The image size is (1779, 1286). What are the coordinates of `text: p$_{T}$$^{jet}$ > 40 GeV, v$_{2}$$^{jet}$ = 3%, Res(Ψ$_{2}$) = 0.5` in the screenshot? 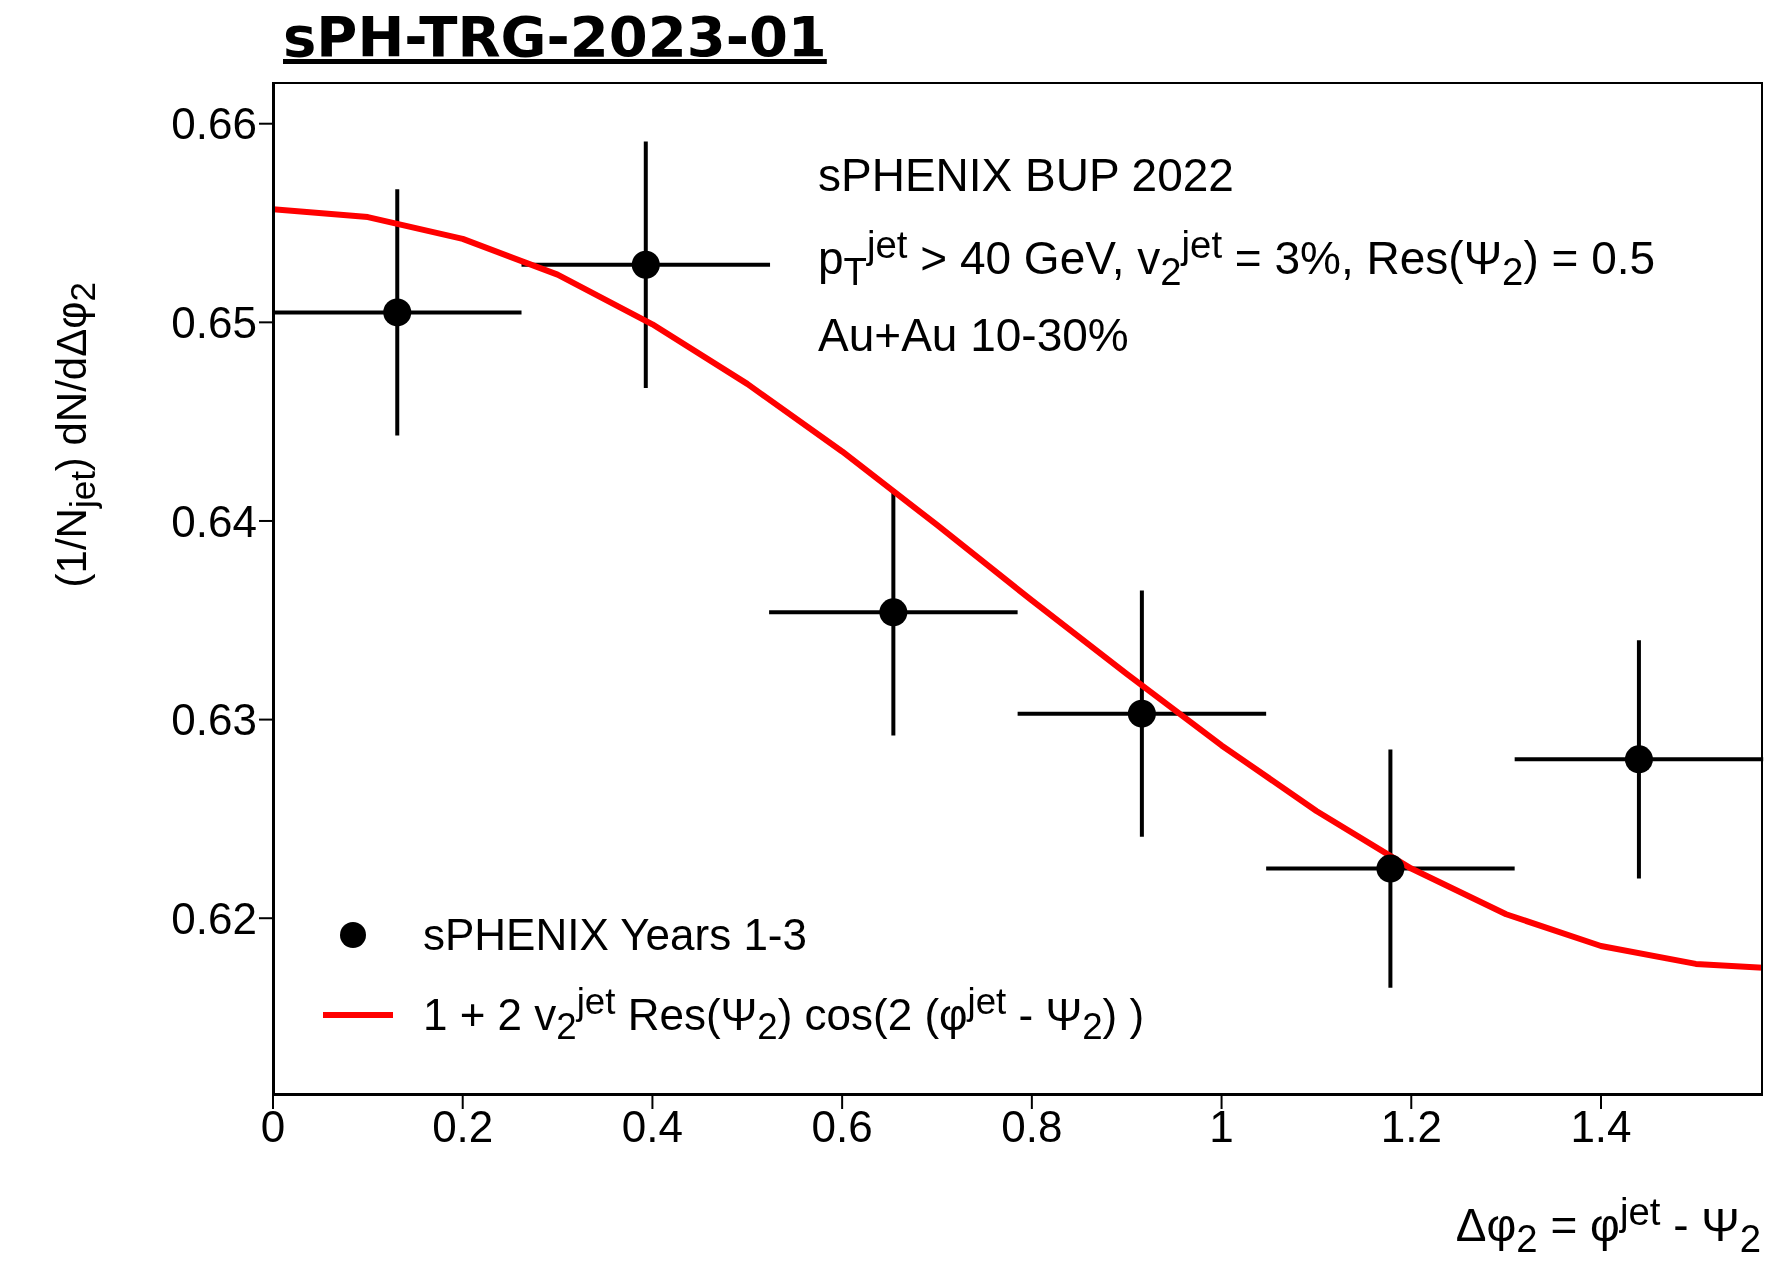 It's located at (1237, 258).